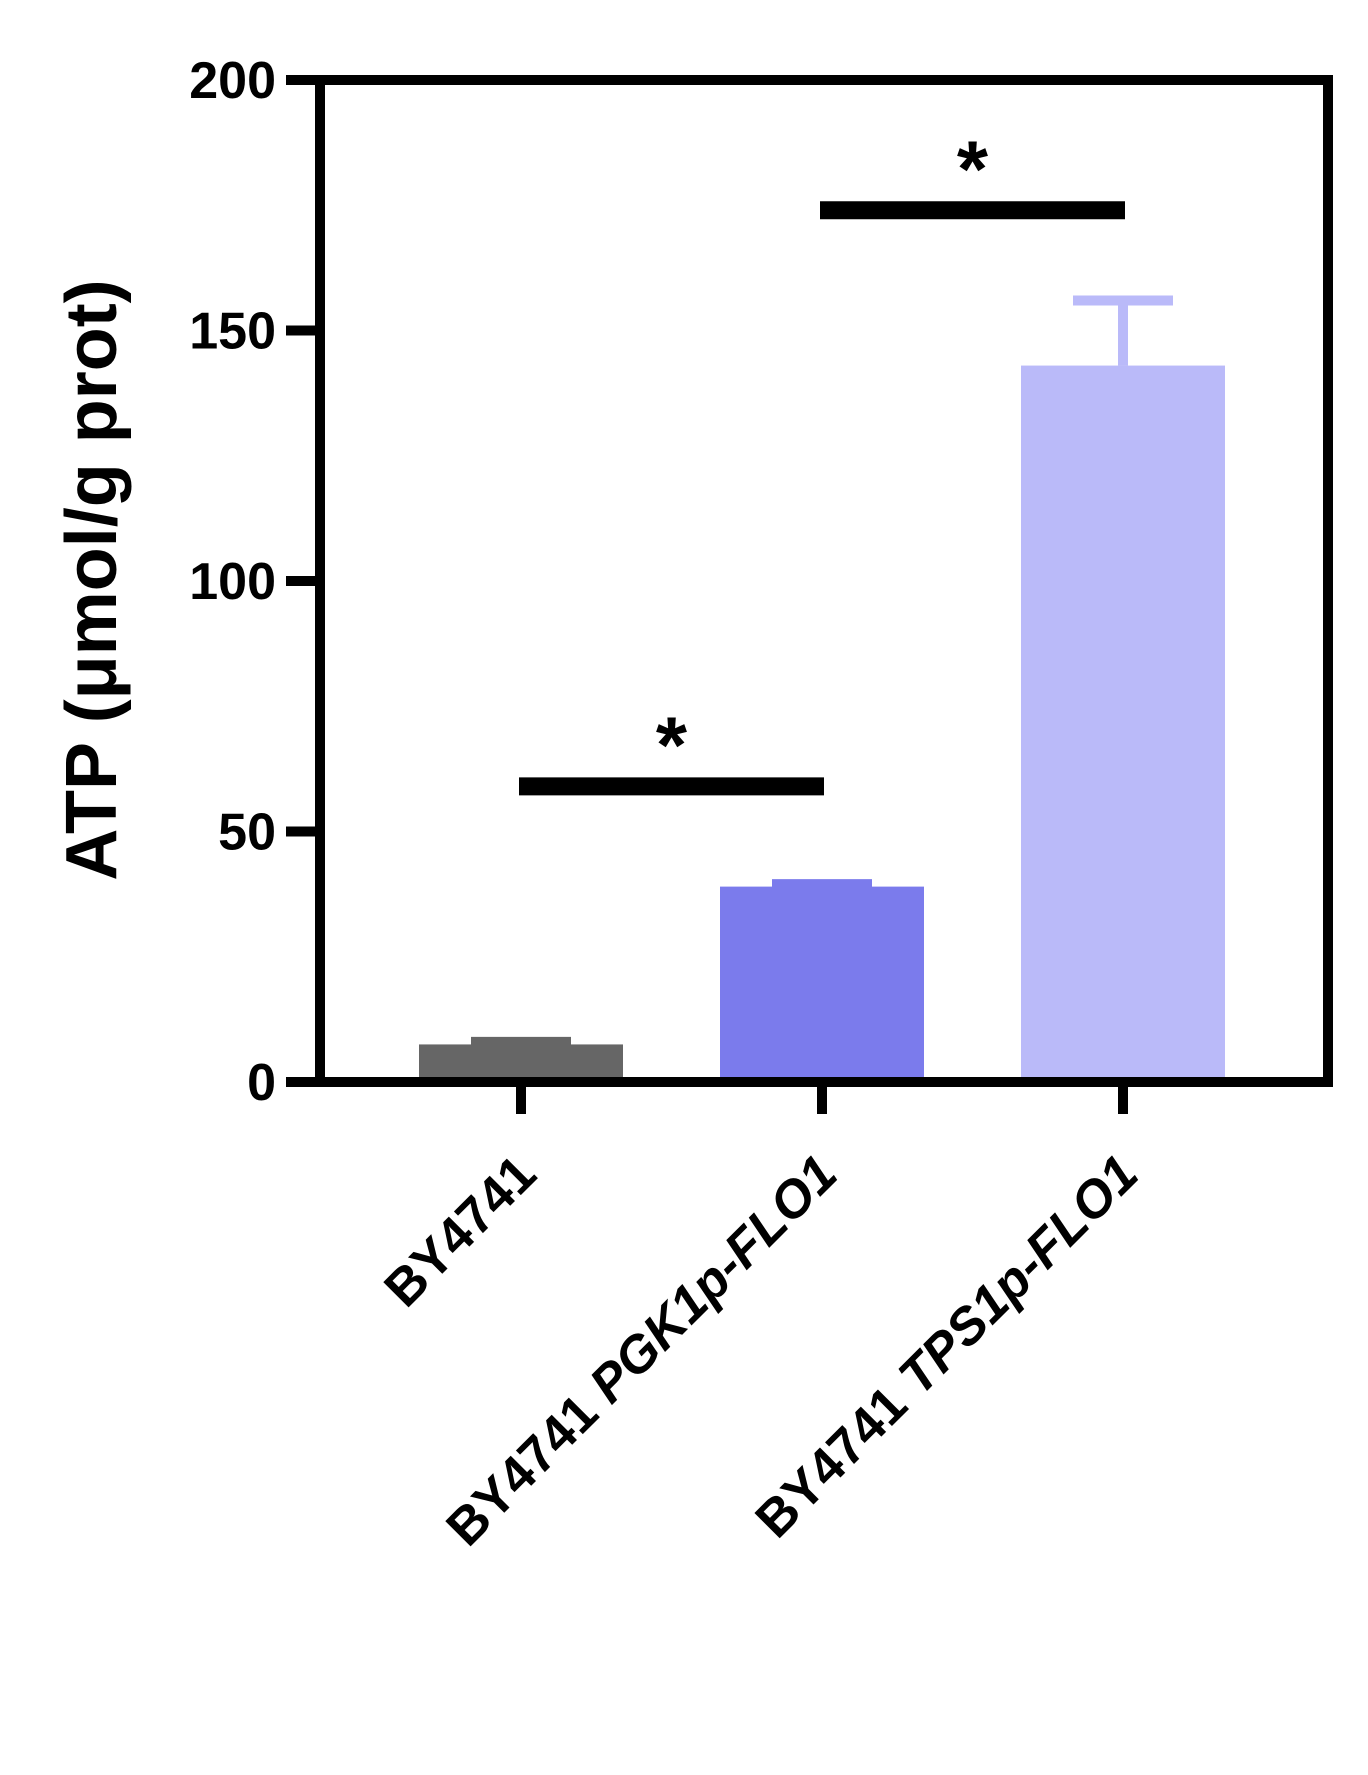 The height and width of the screenshot is (1775, 1368). Describe the element at coordinates (1019, 1275) in the screenshot. I see `construct-name: TPS1p-FLO1` at that location.